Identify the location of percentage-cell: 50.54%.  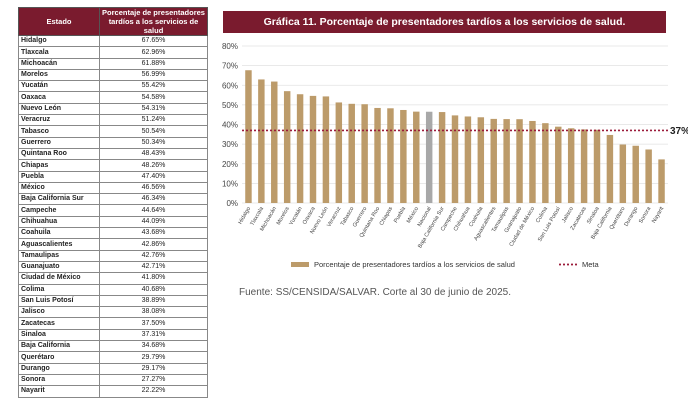
(153, 131).